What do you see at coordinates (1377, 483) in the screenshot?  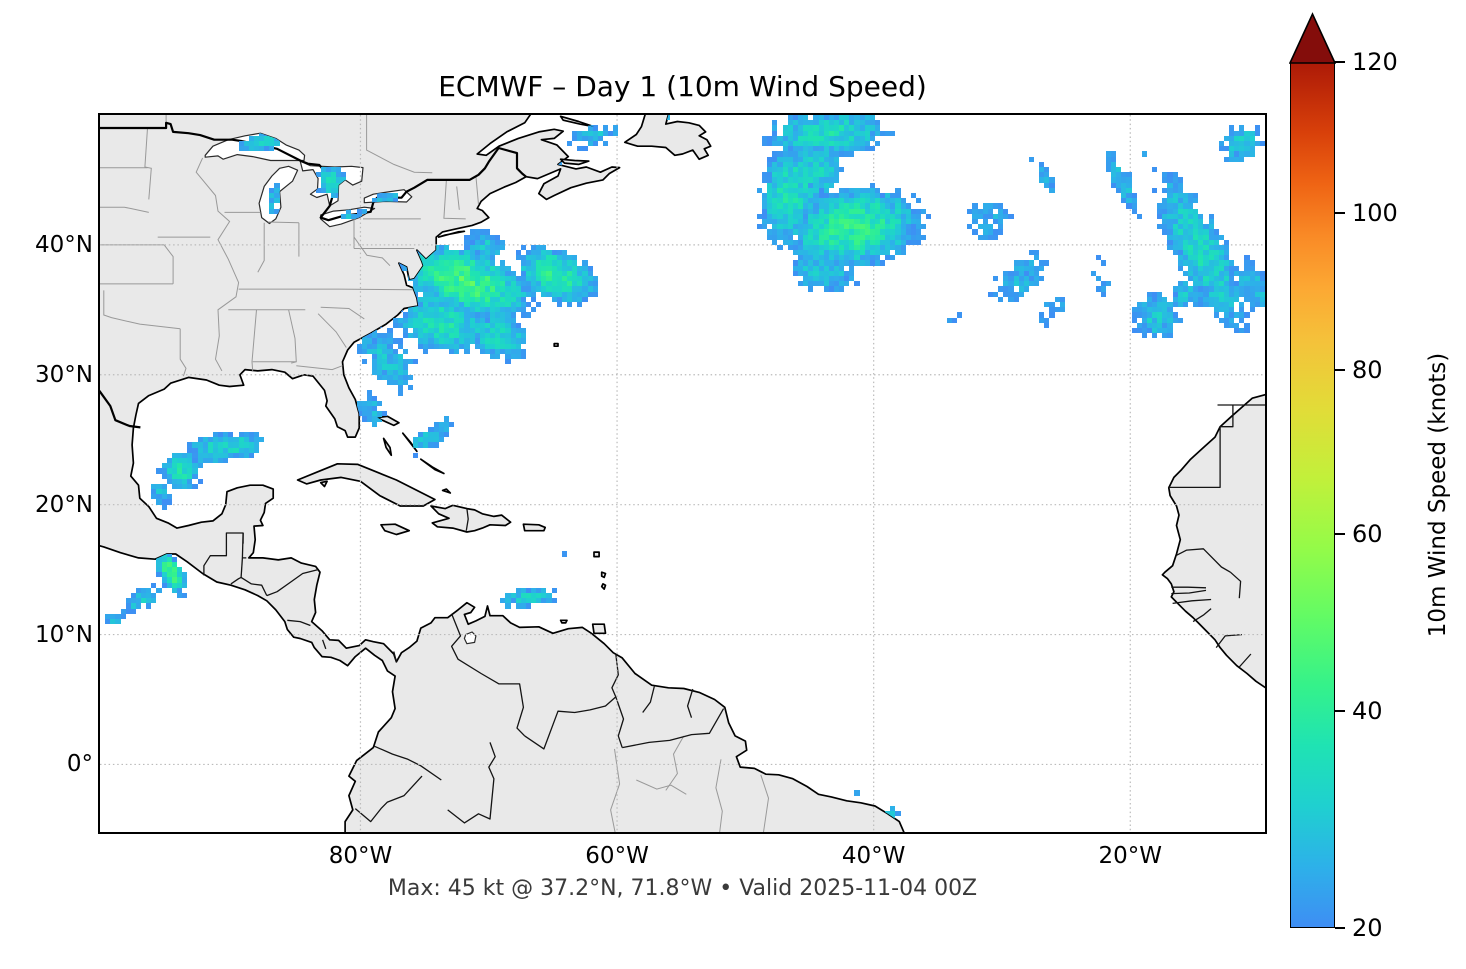 I see `colorbar: 120 100 80 60 40 20 10m Wind Speed (knots)` at bounding box center [1377, 483].